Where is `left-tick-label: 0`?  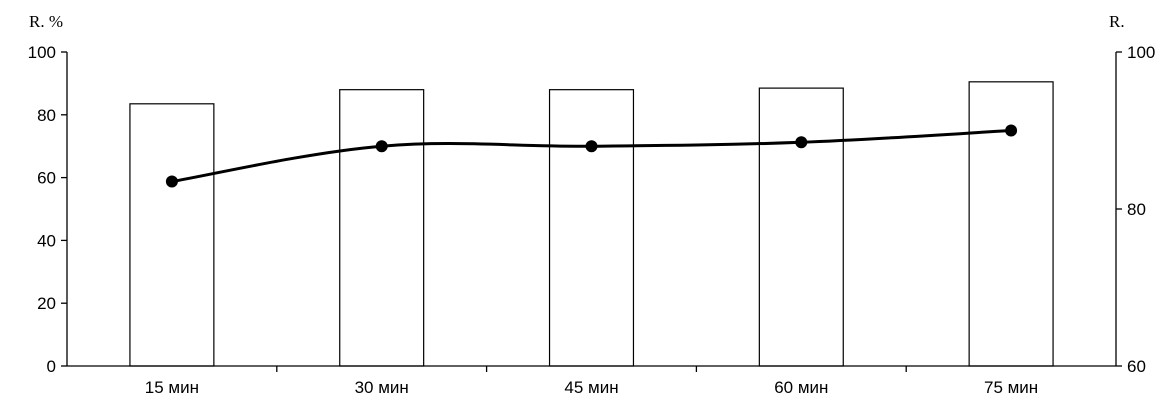
left-tick-label: 0 is located at coordinates (51, 366).